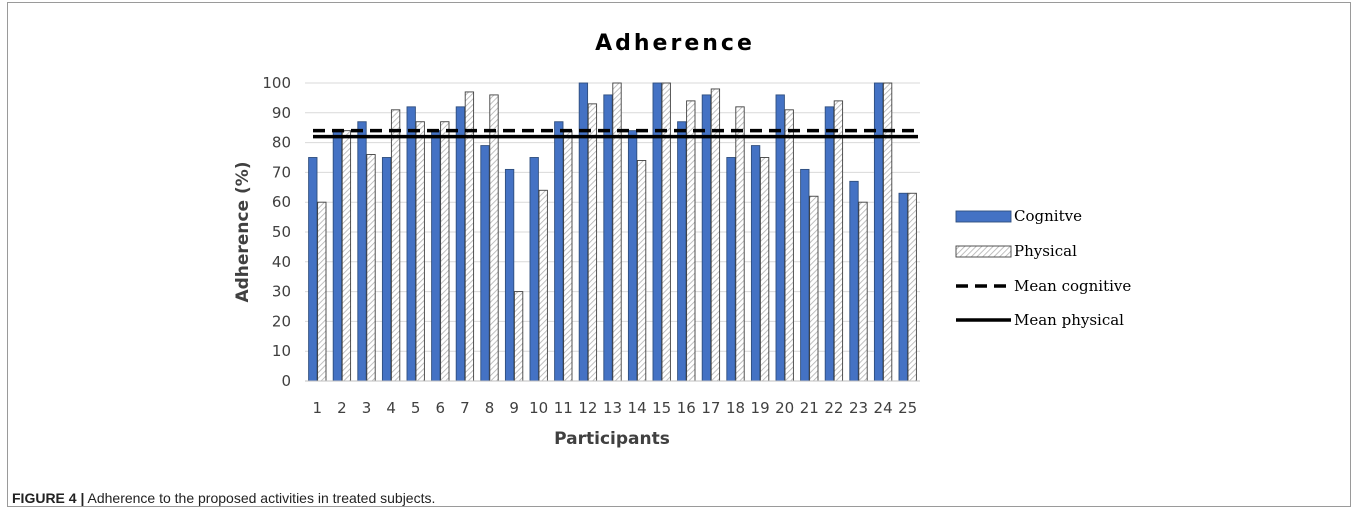 The image size is (1360, 519). Describe the element at coordinates (710, 408) in the screenshot. I see `x-tick-label: 17` at that location.